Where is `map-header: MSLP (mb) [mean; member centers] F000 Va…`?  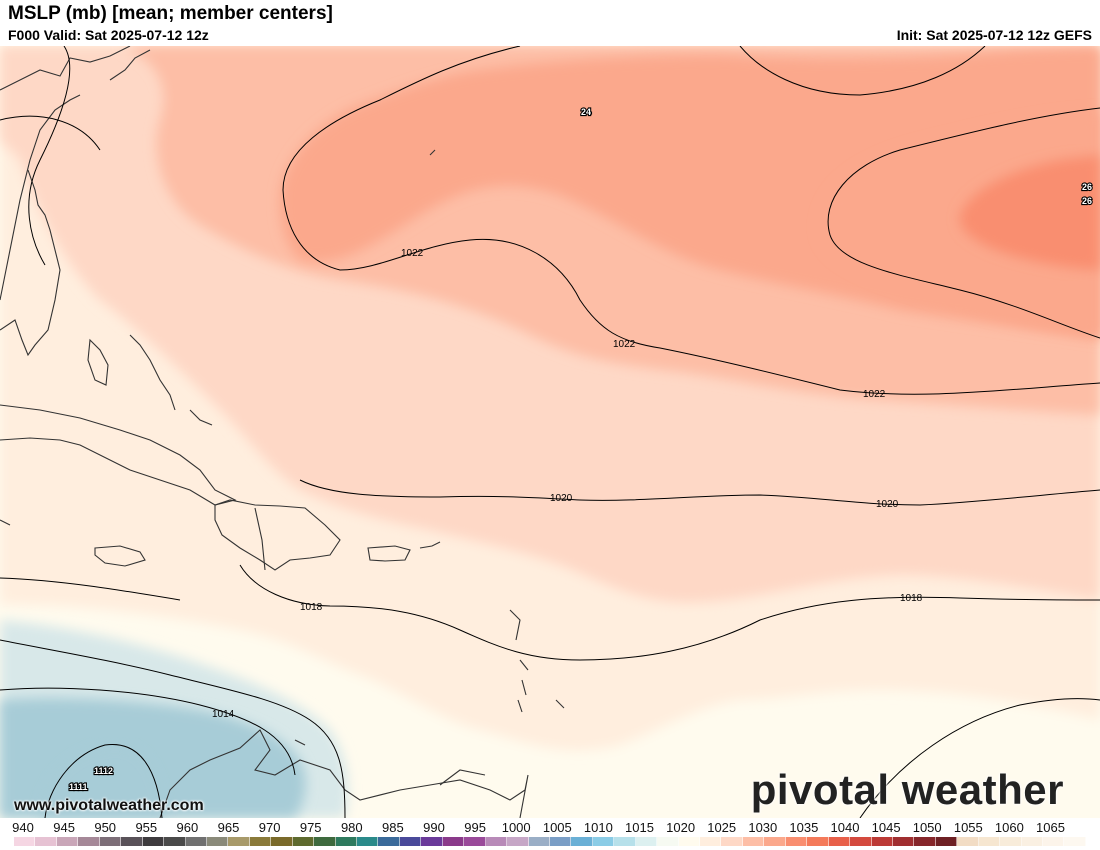 map-header: MSLP (mb) [mean; member centers] F000 Va… is located at coordinates (550, 23).